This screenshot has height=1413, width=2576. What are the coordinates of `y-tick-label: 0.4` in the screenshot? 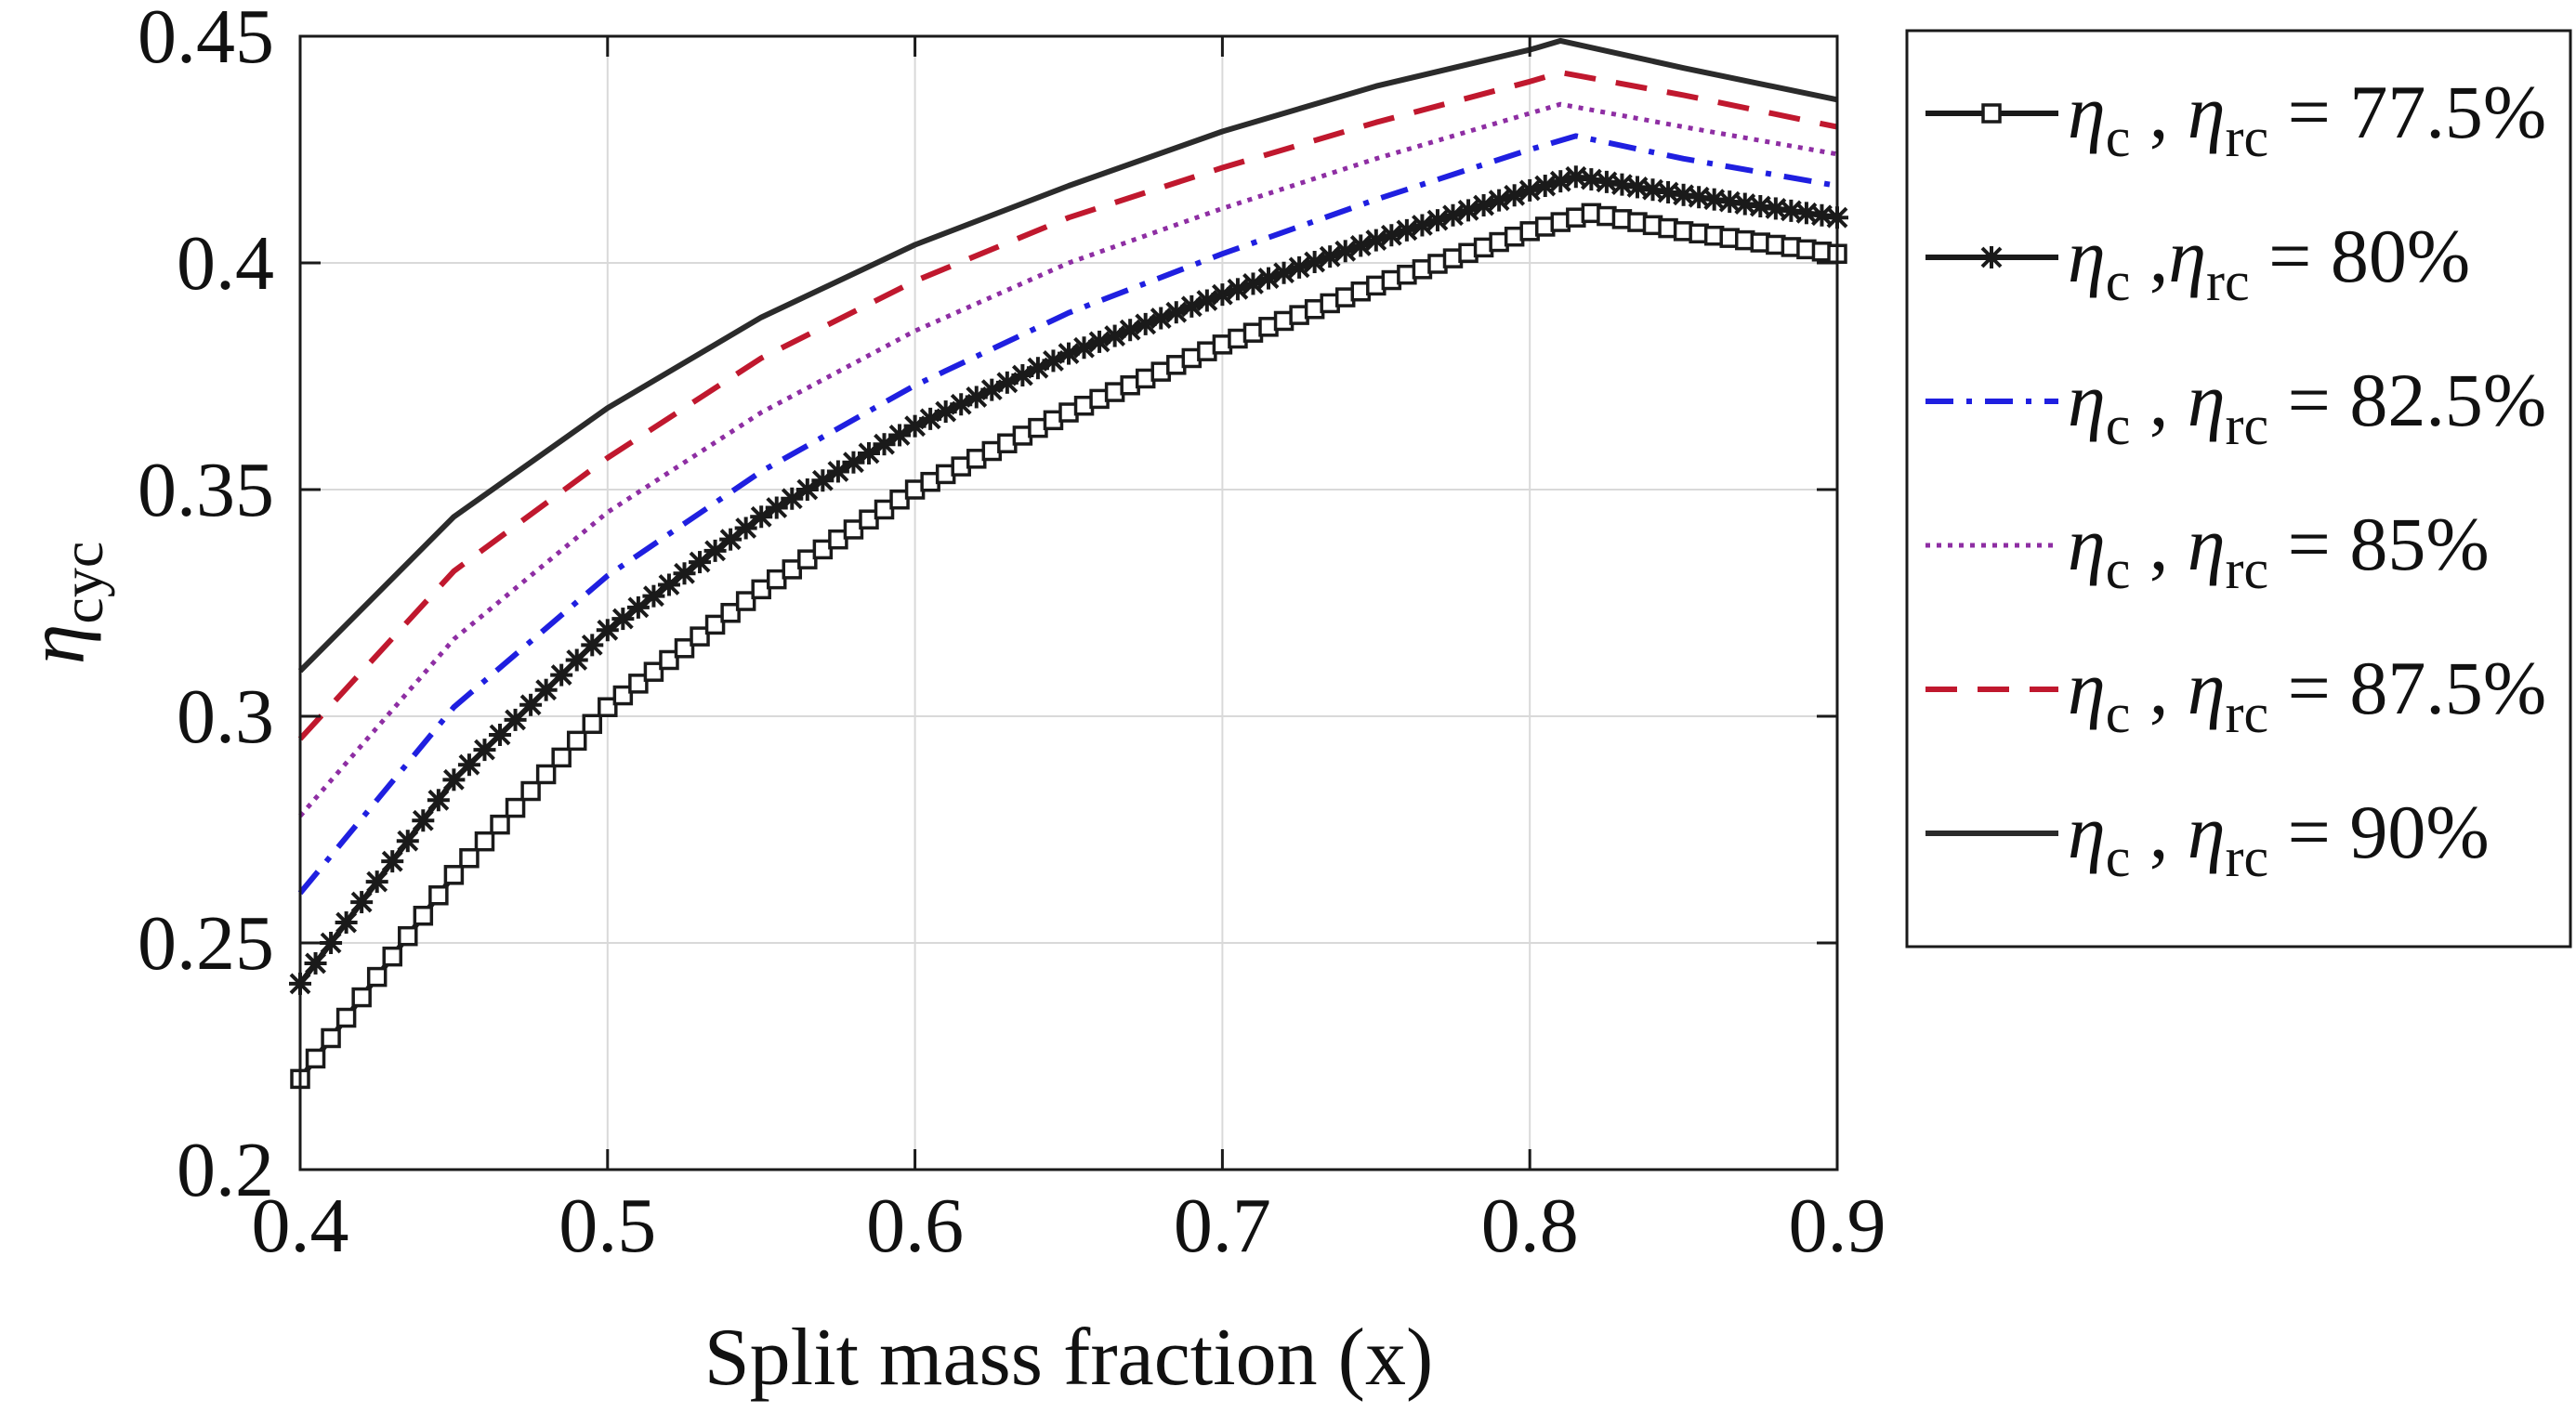 It's located at (225, 263).